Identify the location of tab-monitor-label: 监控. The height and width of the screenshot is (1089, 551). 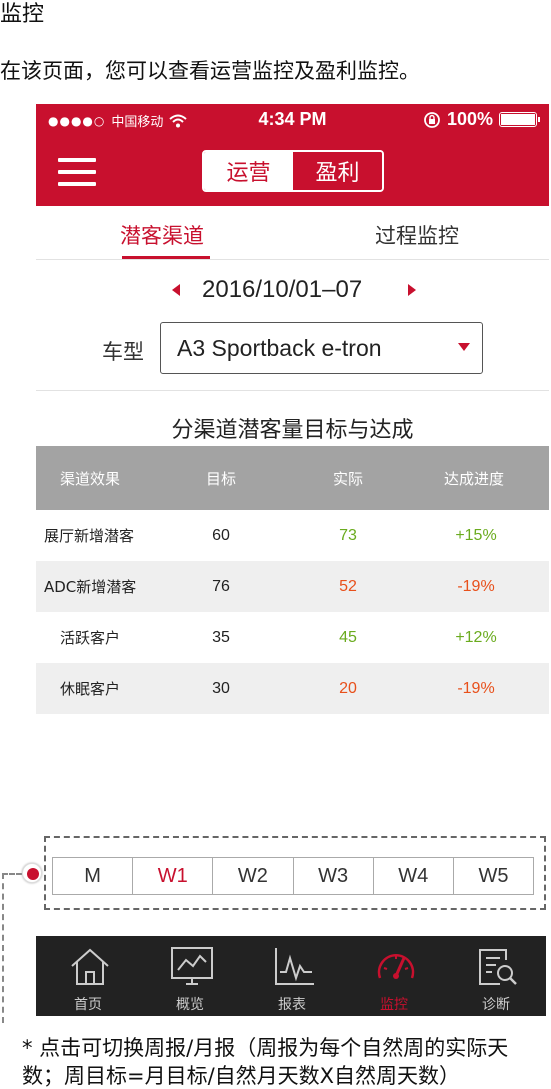
(394, 1005).